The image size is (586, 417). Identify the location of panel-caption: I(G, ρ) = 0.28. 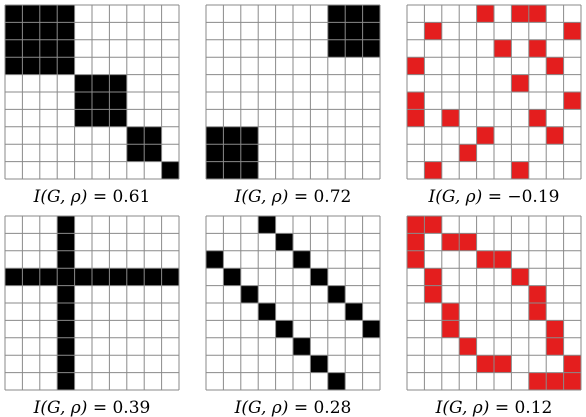
(293, 407).